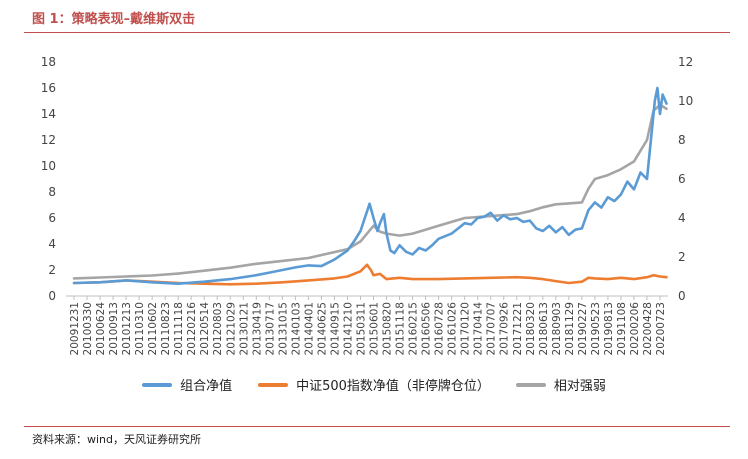 This screenshot has height=459, width=748. I want to click on legend-item-relative-strength: 相对强弱, so click(560, 384).